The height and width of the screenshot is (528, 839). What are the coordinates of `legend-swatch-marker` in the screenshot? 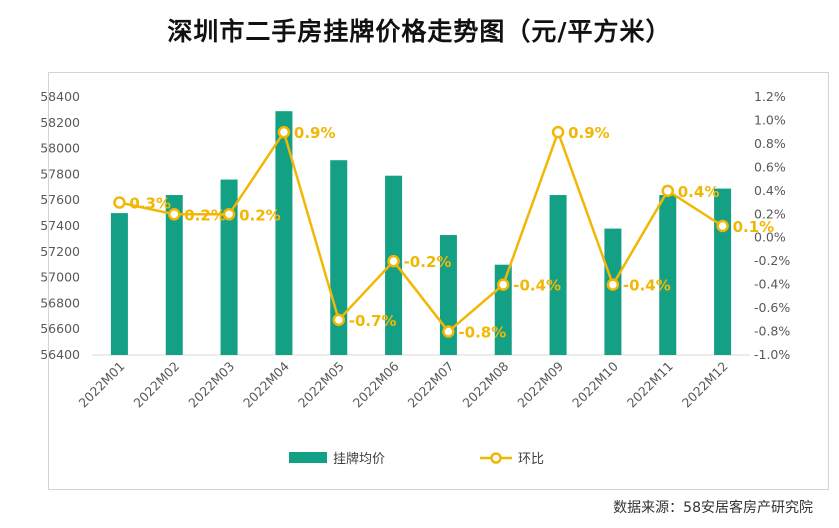 It's located at (496, 458).